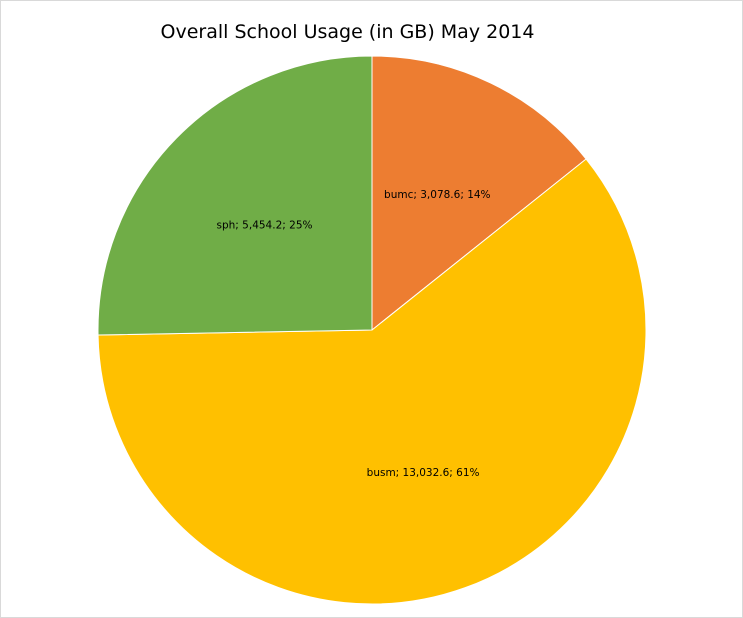 Image resolution: width=743 pixels, height=618 pixels. Describe the element at coordinates (265, 225) in the screenshot. I see `data-label-sph: sph; 5,454.2; 25%` at that location.